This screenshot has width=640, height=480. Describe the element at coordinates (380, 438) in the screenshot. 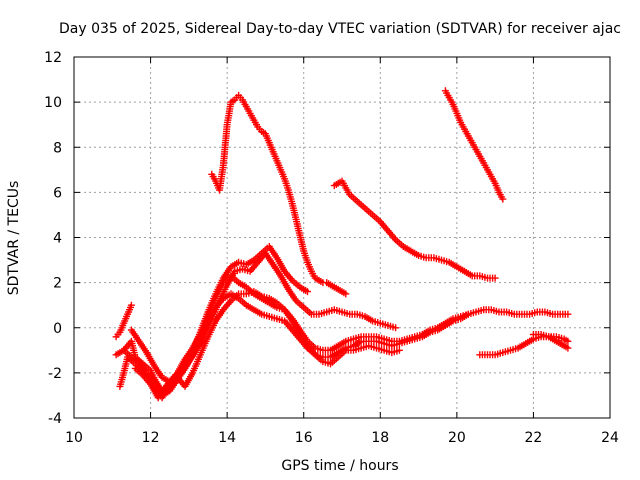

I see `x-tick-label: 18` at that location.